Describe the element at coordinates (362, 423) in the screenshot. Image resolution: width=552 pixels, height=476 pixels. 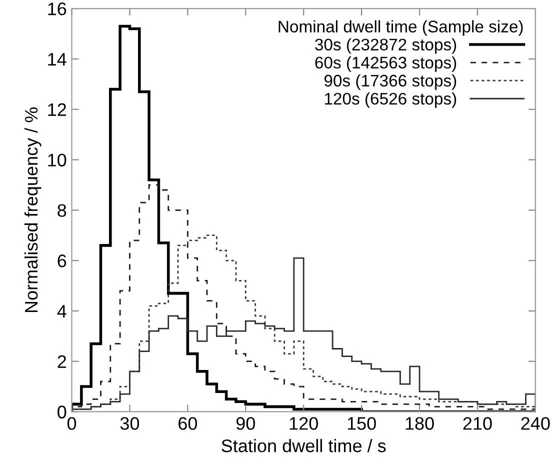
I see `x-tick-label: 150` at that location.